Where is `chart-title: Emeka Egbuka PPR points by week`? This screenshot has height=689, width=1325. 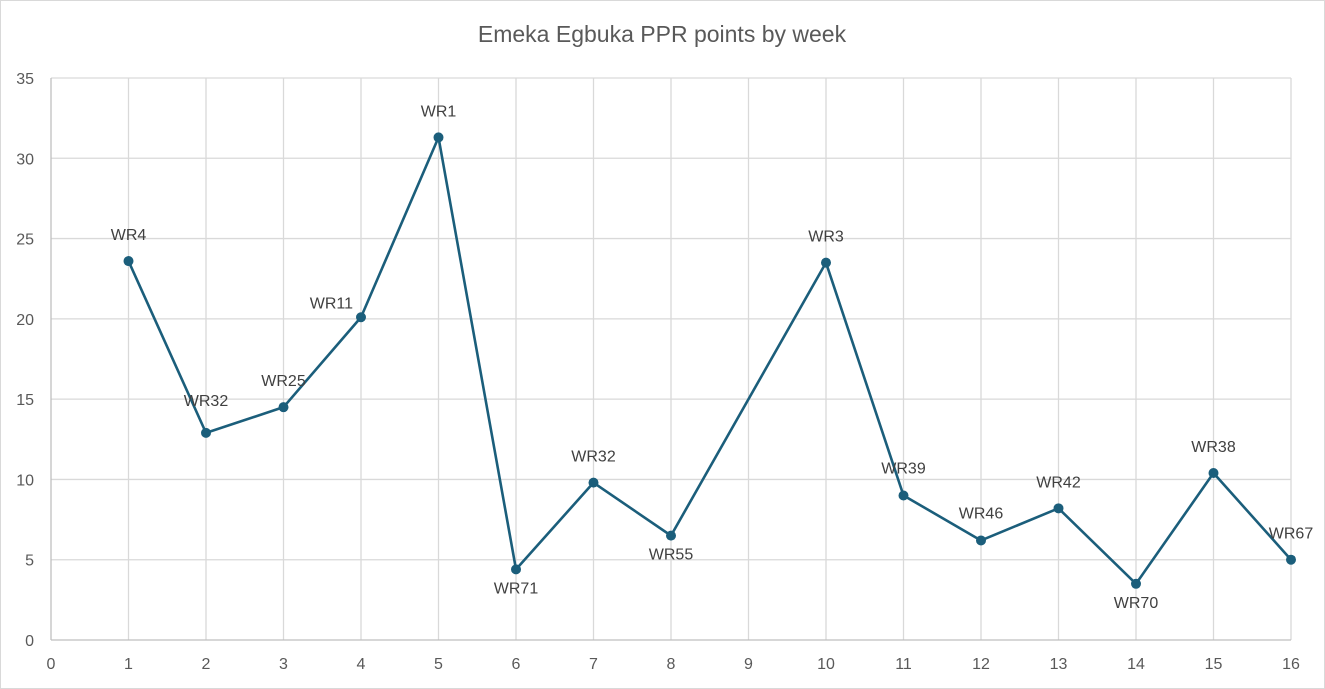
chart-title: Emeka Egbuka PPR points by week is located at coordinates (662, 34).